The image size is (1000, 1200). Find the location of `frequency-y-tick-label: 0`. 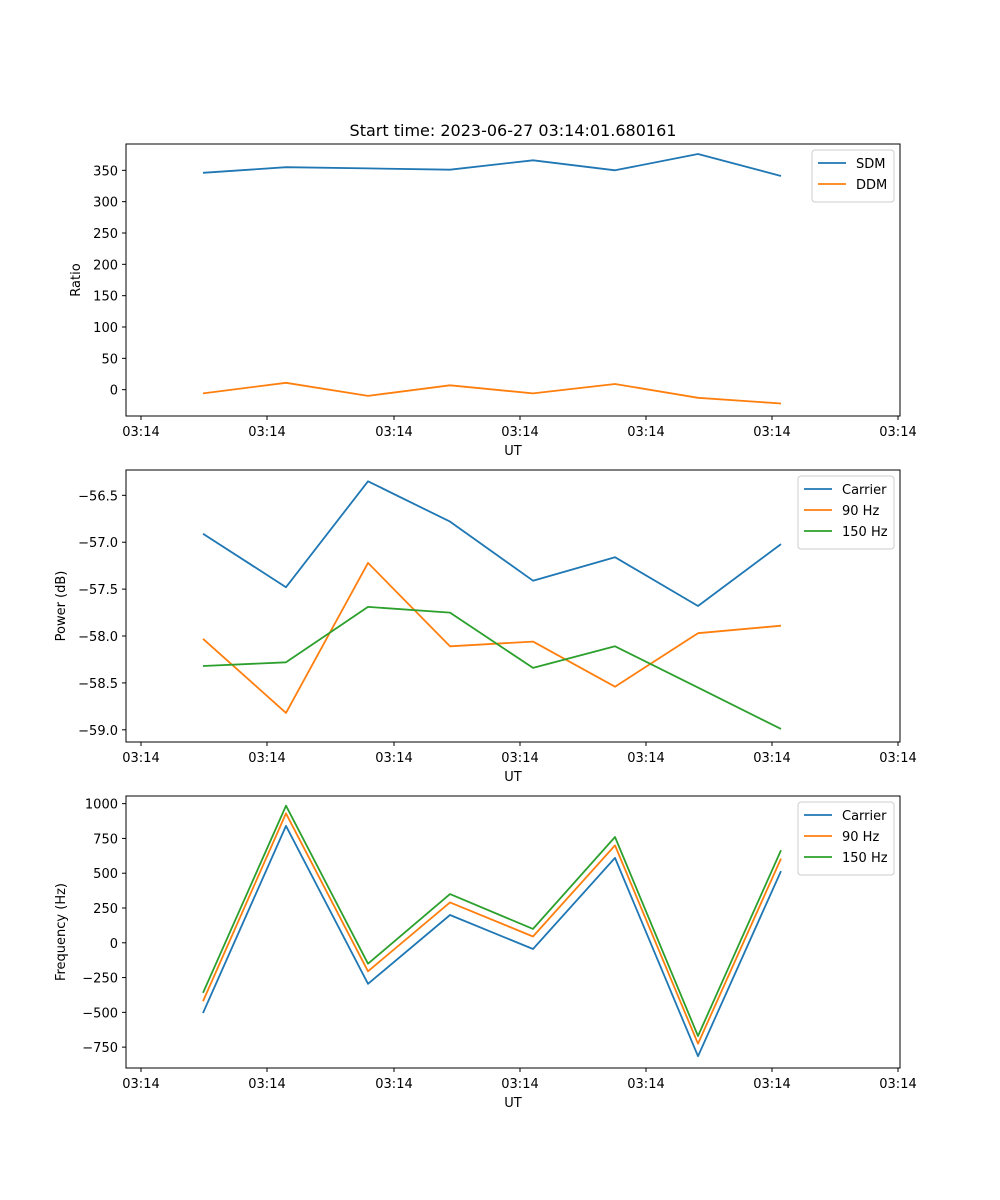

frequency-y-tick-label: 0 is located at coordinates (114, 944).